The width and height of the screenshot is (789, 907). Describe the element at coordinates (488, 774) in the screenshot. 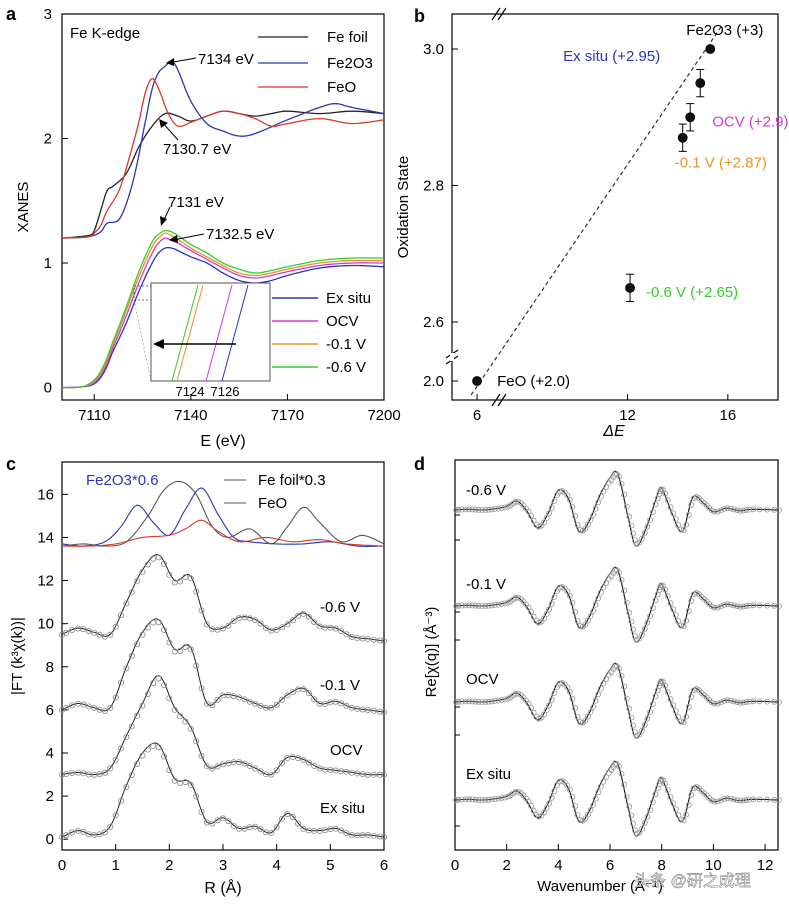

I see `panel-d-label-ex-situ: Ex situ` at that location.